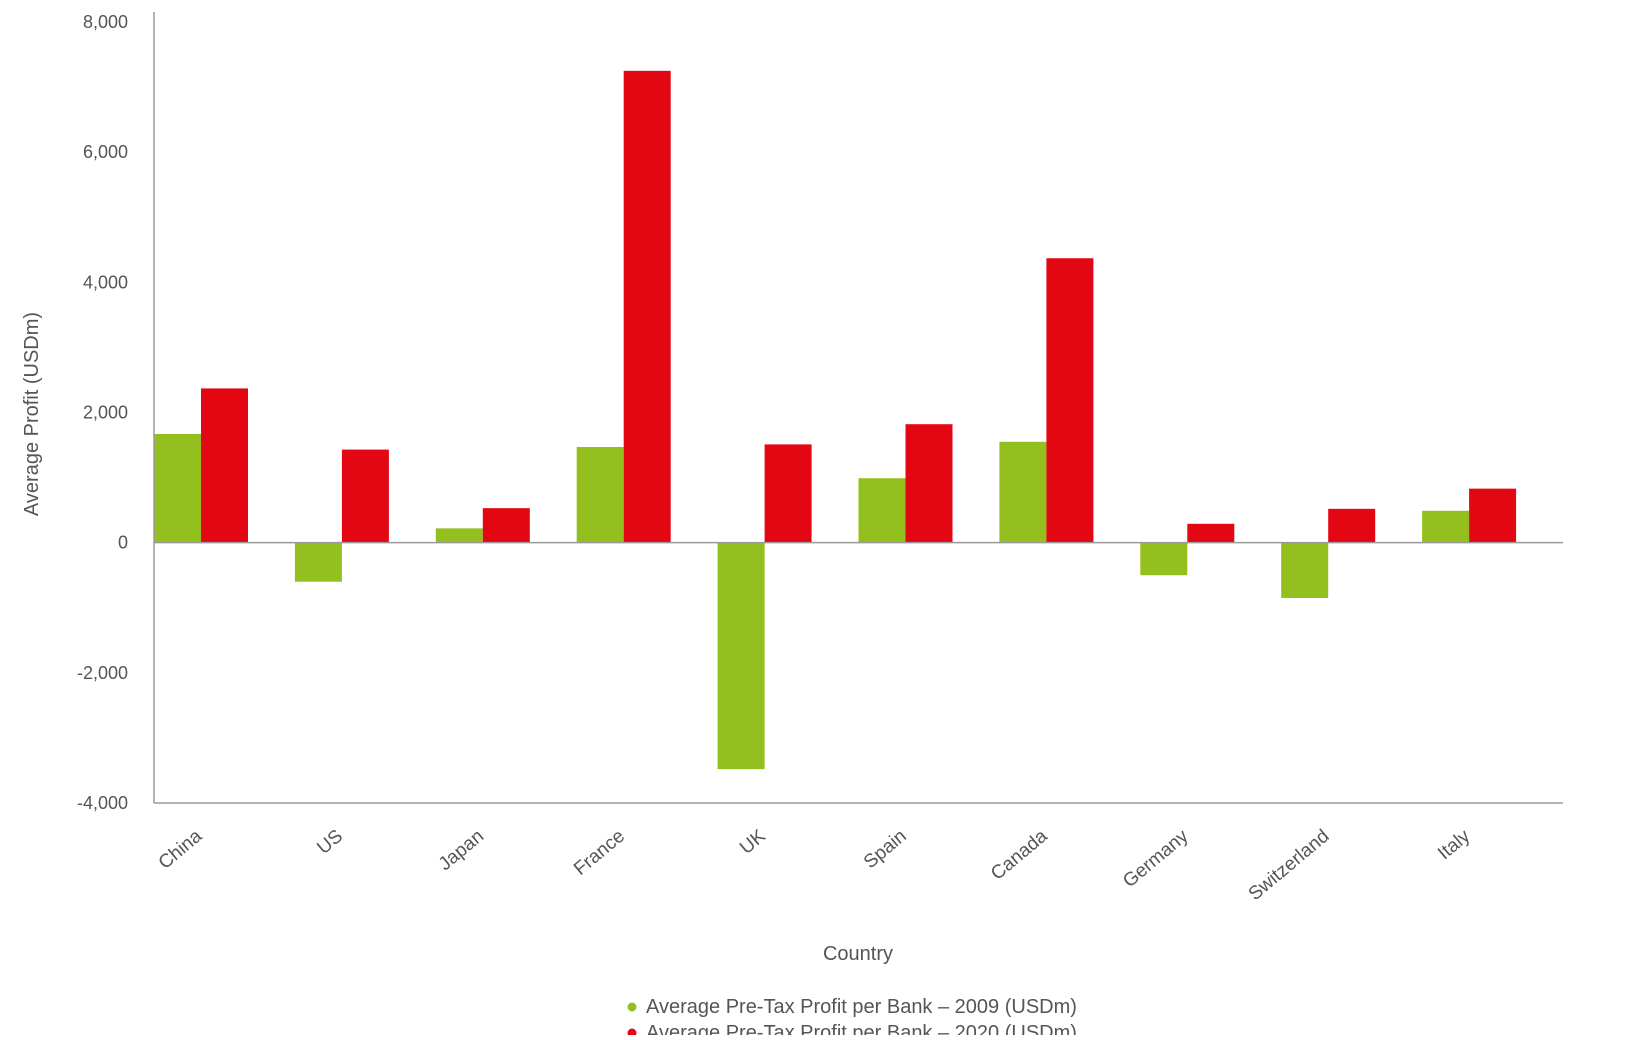 This screenshot has height=1040, width=1639. I want to click on bar-uk-2009, so click(741, 656).